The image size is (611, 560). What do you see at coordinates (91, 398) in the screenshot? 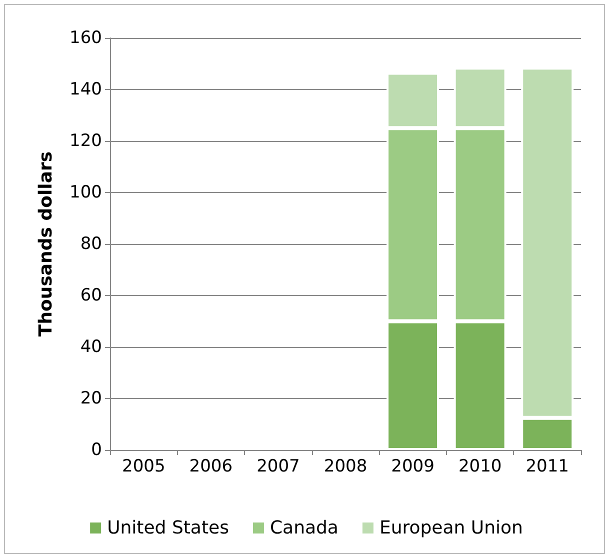
I see `y-tick-label: 20` at bounding box center [91, 398].